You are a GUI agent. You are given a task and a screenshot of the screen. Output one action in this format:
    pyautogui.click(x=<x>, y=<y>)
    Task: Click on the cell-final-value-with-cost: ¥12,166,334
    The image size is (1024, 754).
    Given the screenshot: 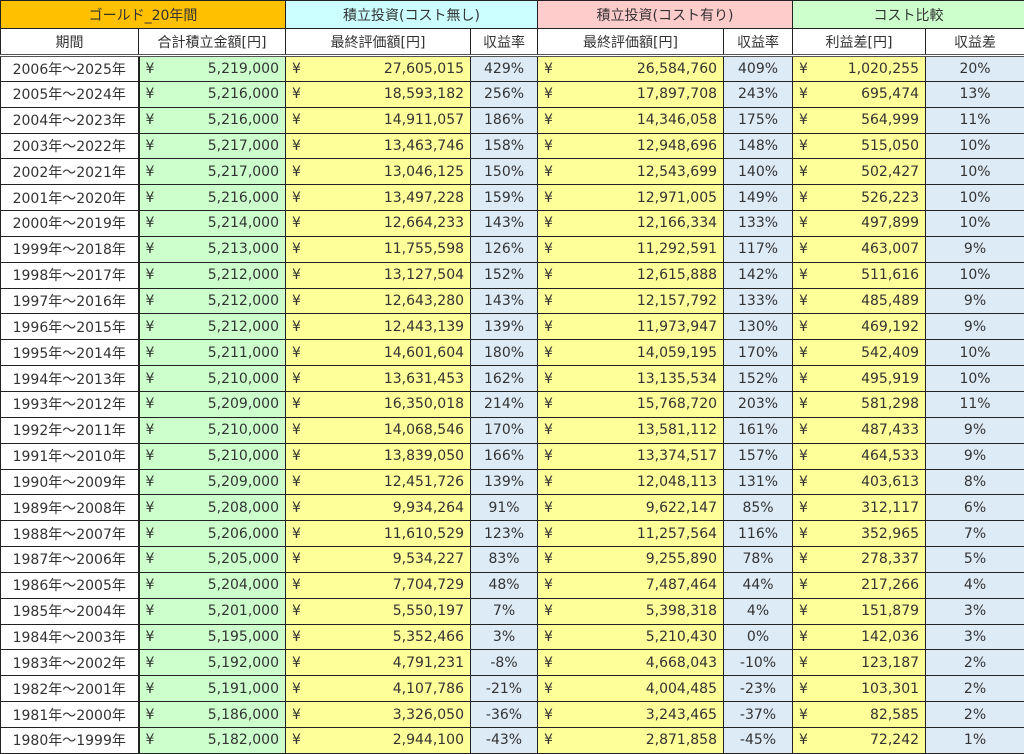 What is the action you would take?
    pyautogui.click(x=631, y=224)
    